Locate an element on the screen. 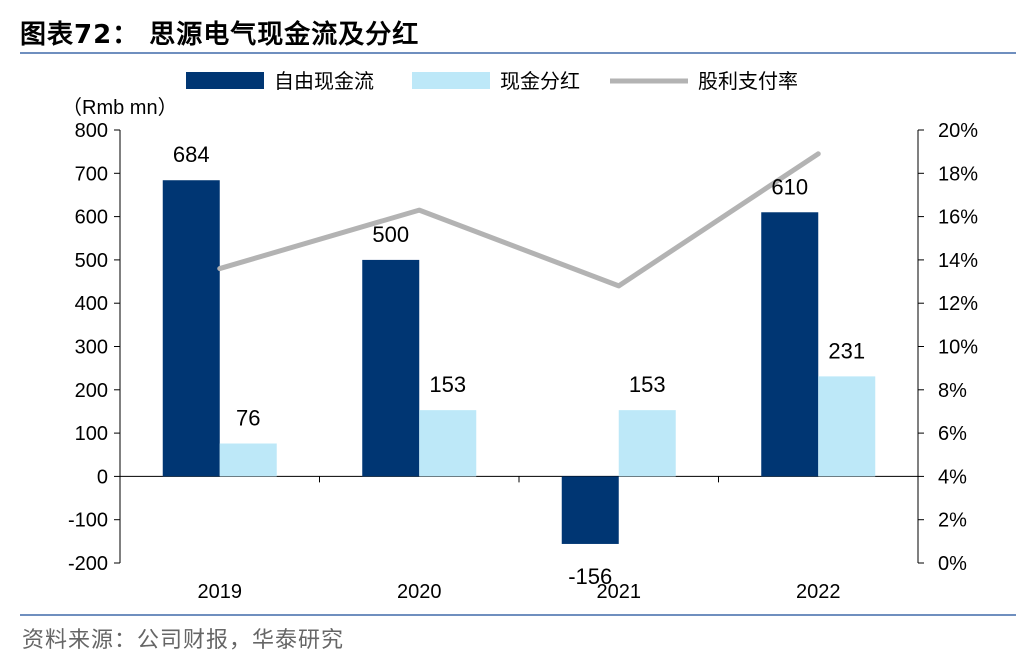 The width and height of the screenshot is (1036, 664). legend-label-1: 自由现金流 is located at coordinates (324, 81).